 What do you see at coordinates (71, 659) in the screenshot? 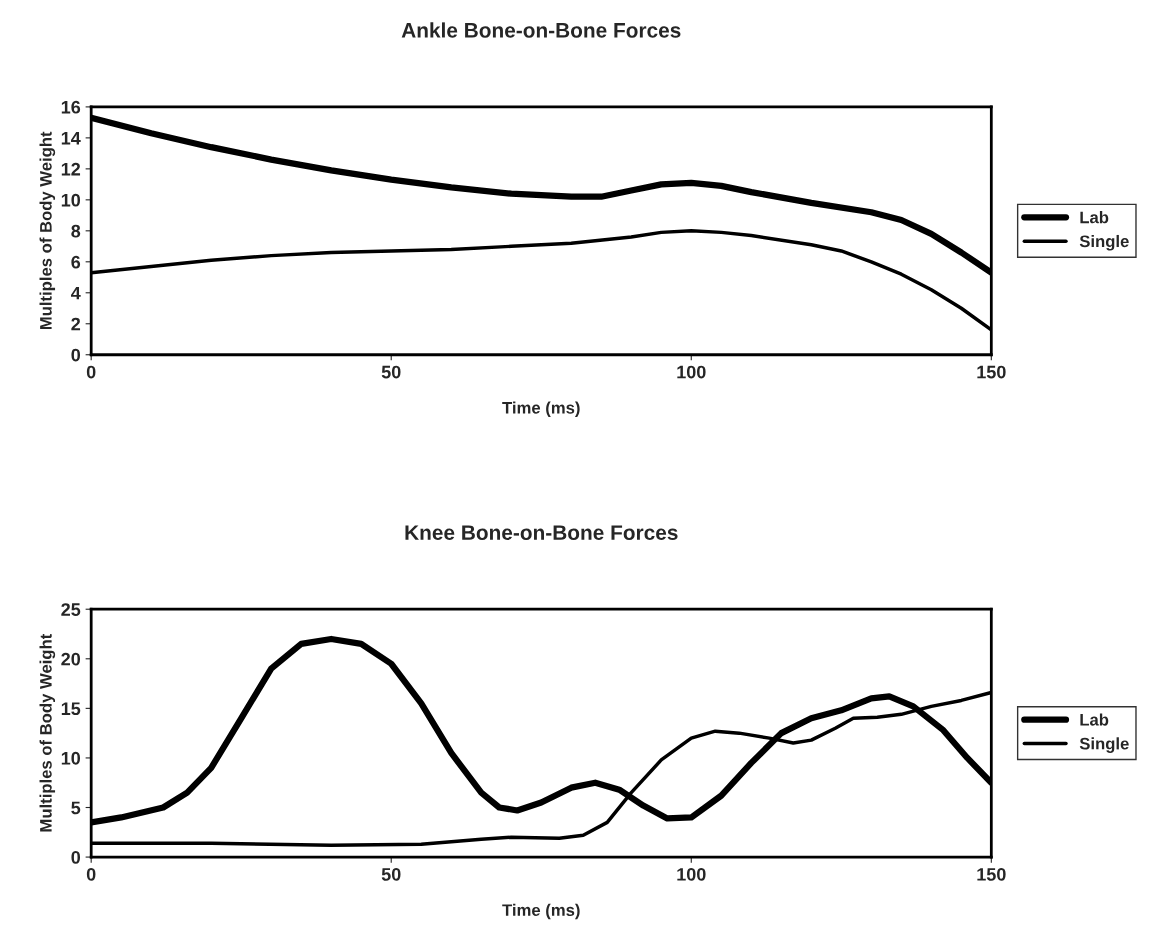
I see `y-tick-label: 20` at bounding box center [71, 659].